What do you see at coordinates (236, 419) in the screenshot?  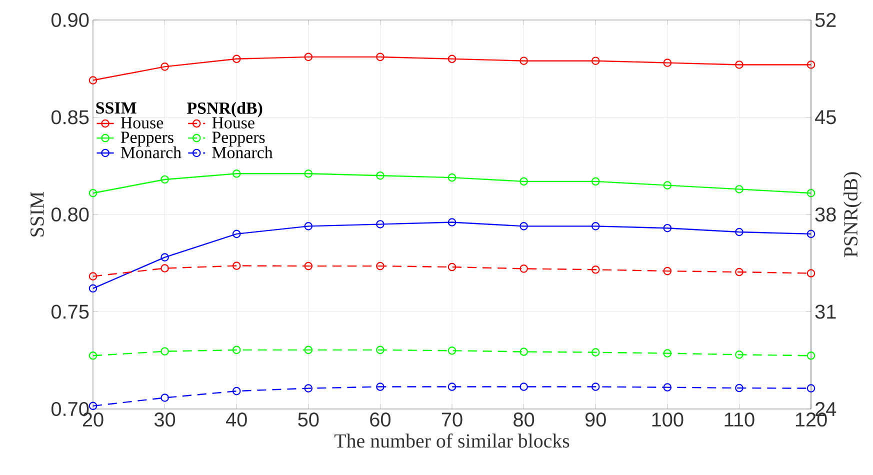 I see `x-tick-label: 40` at bounding box center [236, 419].